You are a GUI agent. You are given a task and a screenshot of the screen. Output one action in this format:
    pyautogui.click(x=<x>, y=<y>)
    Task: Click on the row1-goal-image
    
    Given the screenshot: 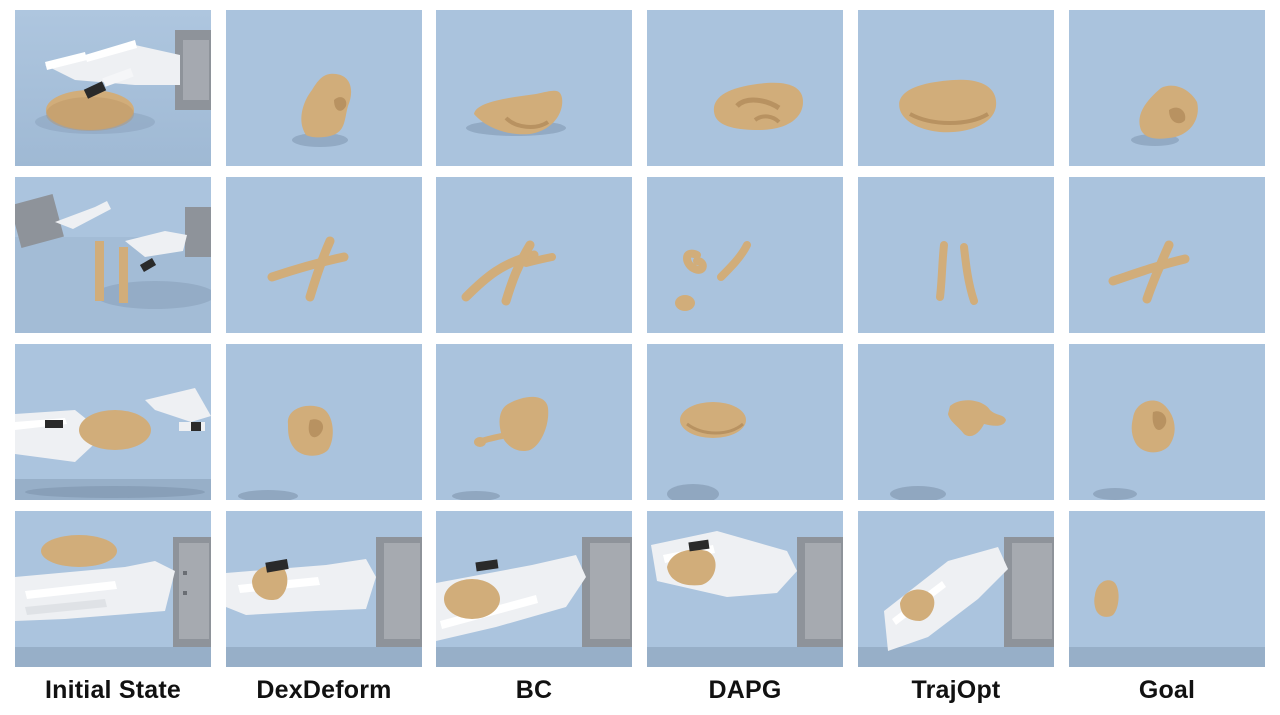 What is the action you would take?
    pyautogui.click(x=1167, y=88)
    